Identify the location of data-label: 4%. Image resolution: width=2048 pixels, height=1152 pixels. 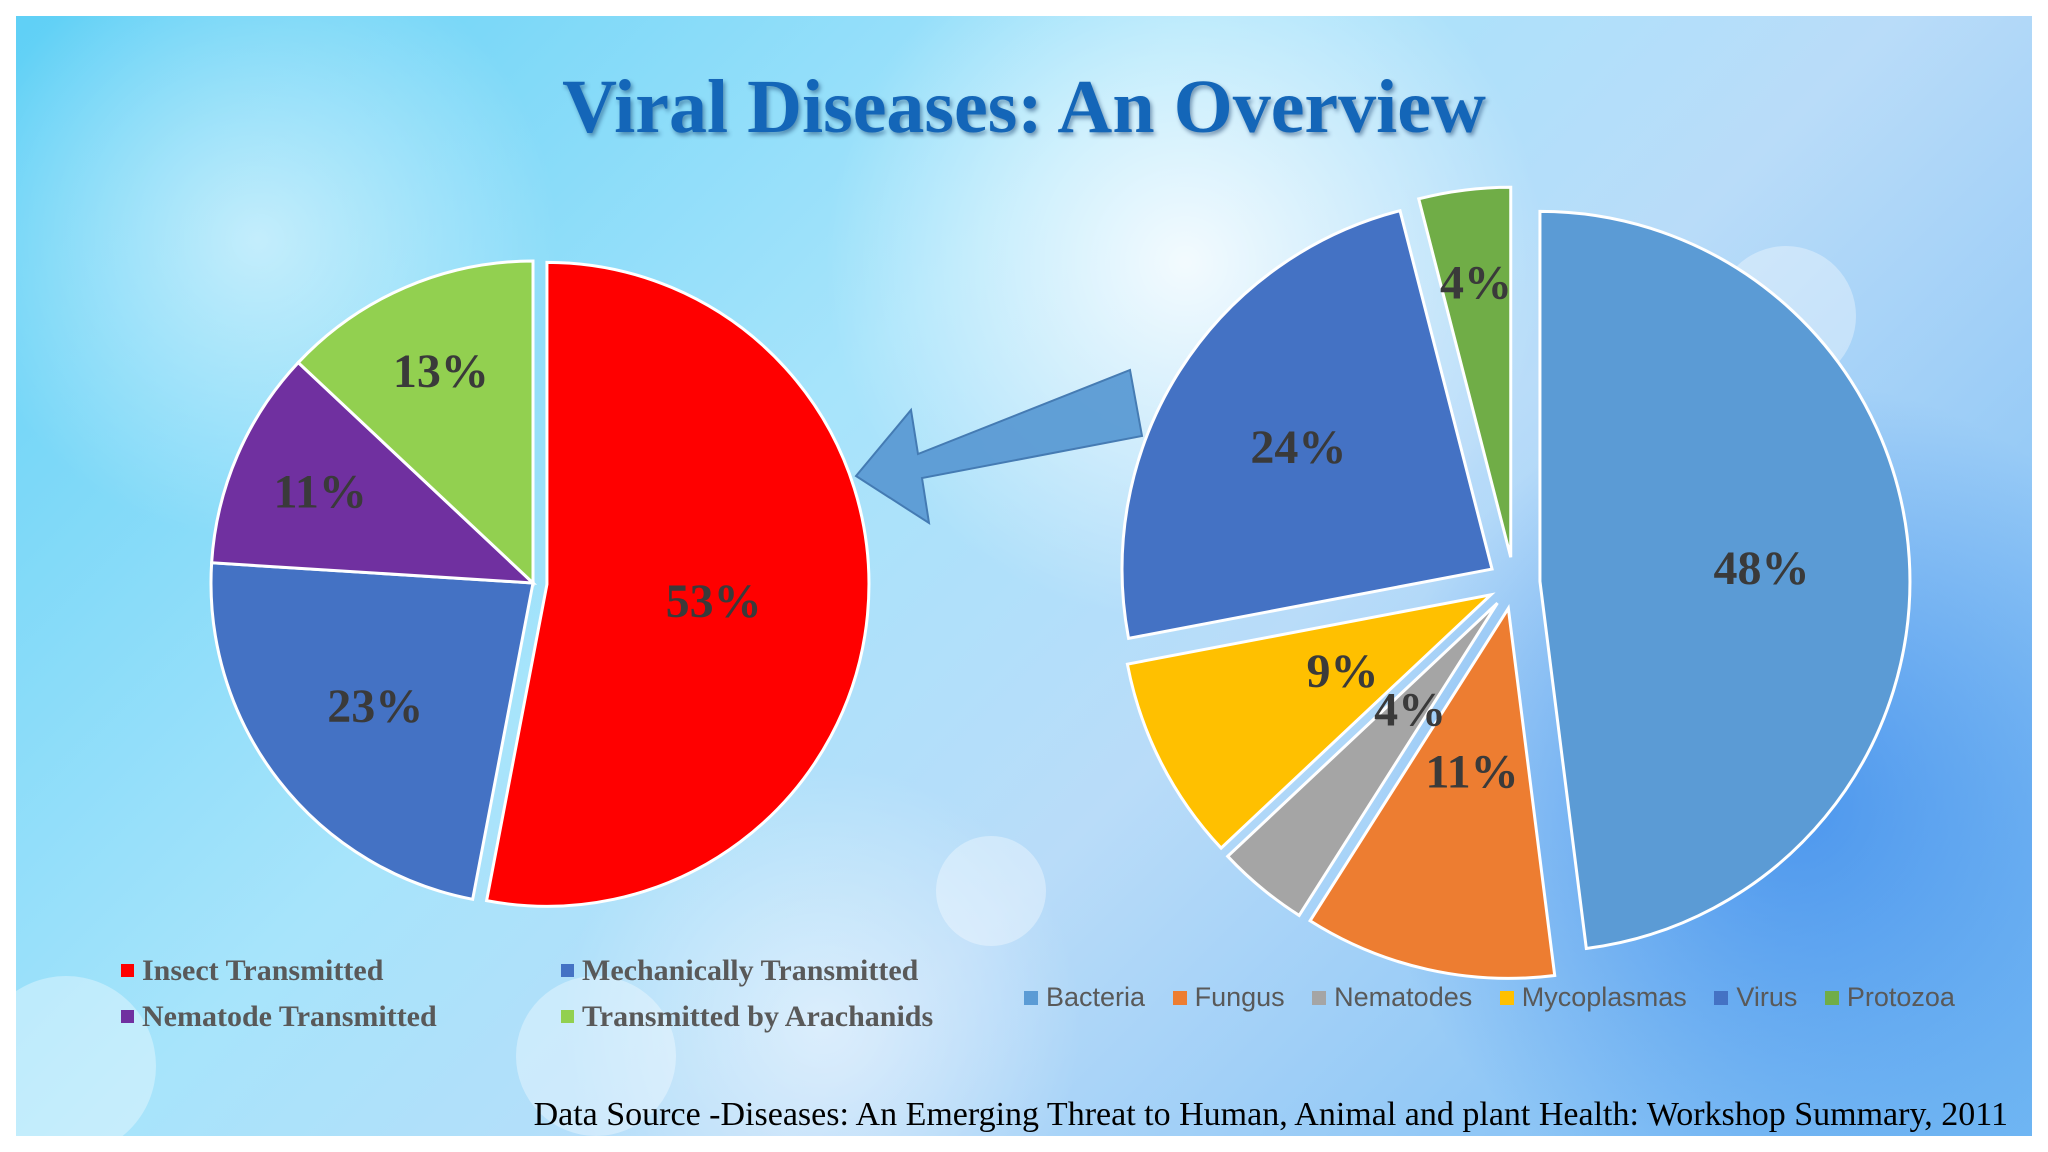
(1476, 283).